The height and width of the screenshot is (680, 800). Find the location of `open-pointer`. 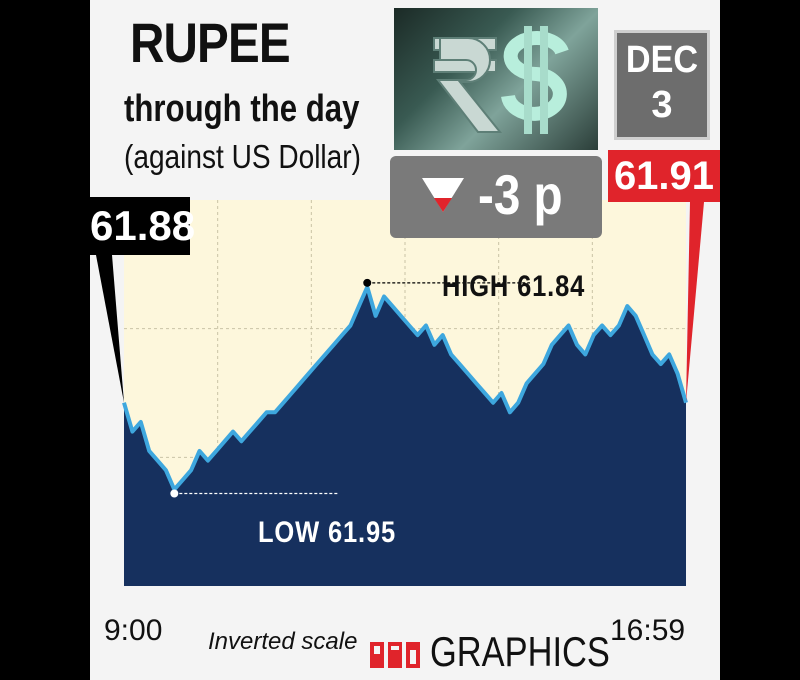

open-pointer is located at coordinates (110, 329).